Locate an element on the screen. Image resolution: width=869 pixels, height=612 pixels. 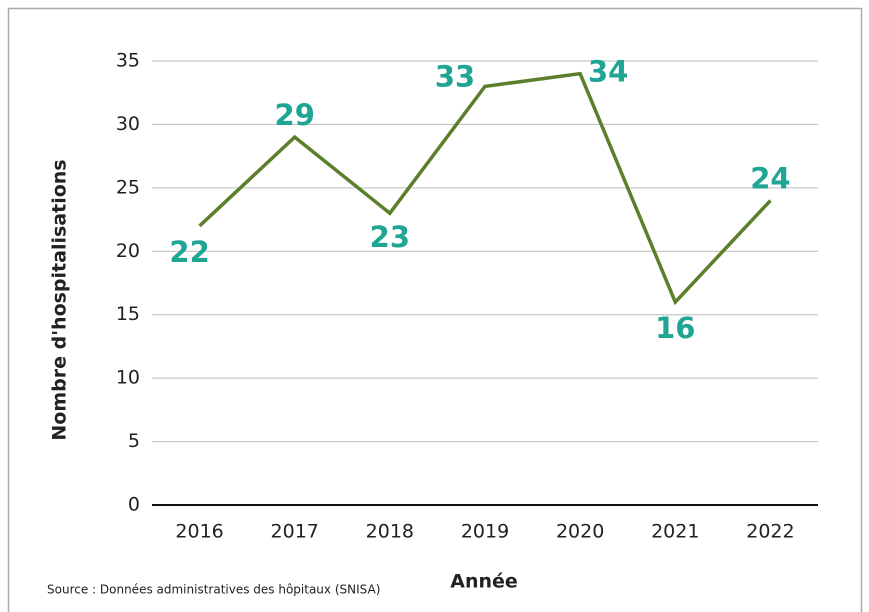
data-label: 22 is located at coordinates (189, 252).